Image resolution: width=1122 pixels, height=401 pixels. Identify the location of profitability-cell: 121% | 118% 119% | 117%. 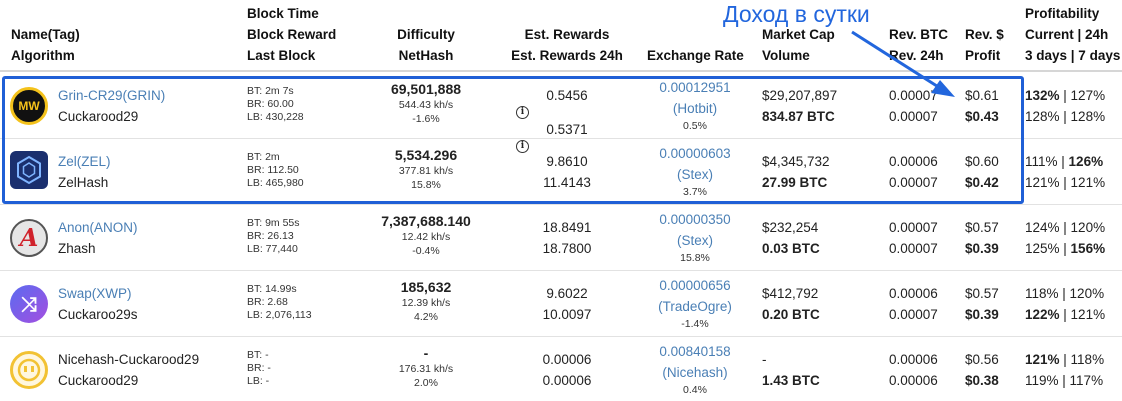
(1065, 370).